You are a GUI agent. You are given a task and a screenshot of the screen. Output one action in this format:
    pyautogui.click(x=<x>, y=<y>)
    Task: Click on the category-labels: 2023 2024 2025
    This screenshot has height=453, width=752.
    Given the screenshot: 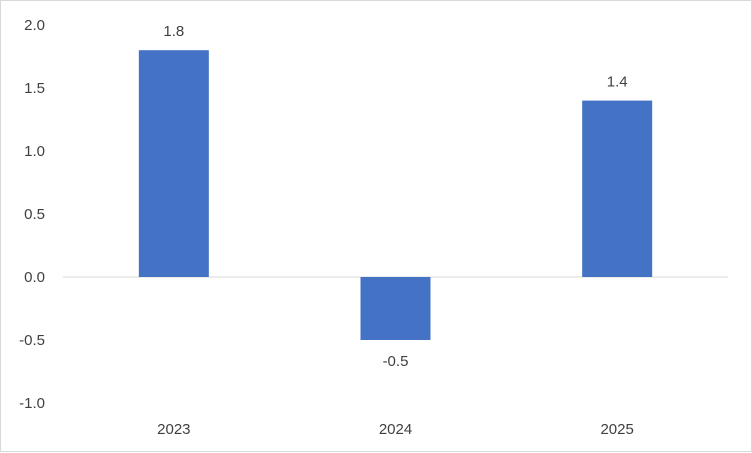 What is the action you would take?
    pyautogui.click(x=395, y=429)
    